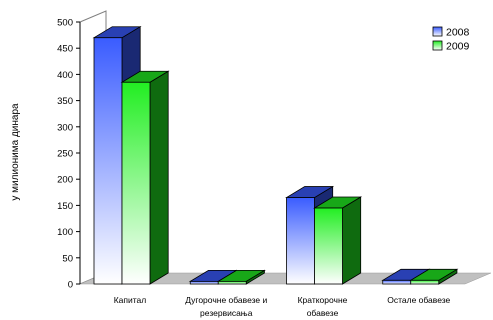 Image resolution: width=493 pixels, height=320 pixels. What do you see at coordinates (451, 39) in the screenshot?
I see `legend: 2008 2009` at bounding box center [451, 39].